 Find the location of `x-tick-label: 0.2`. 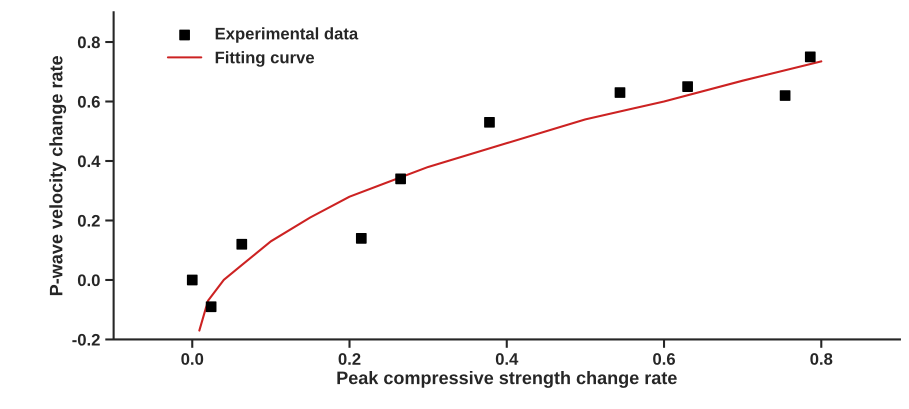

x-tick-label: 0.2 is located at coordinates (349, 359).